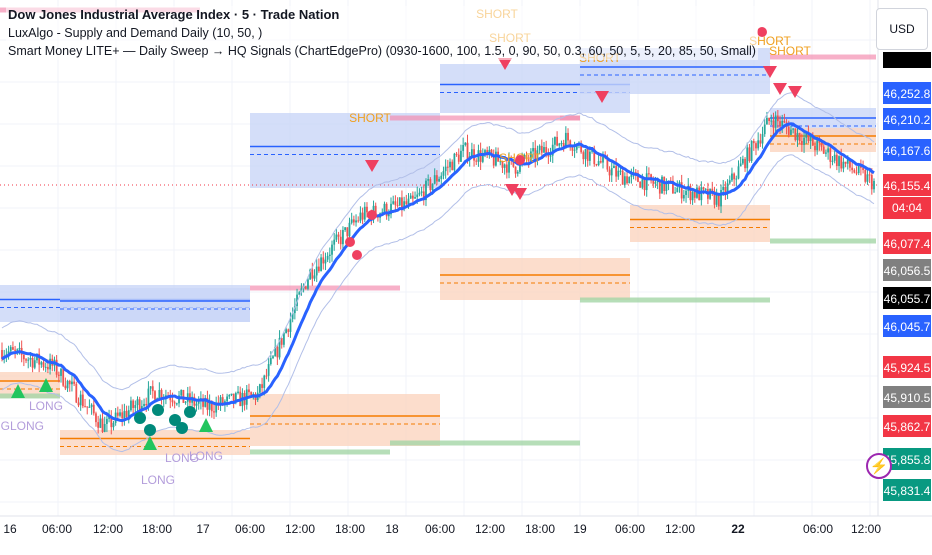 This screenshot has width=932, height=555. What do you see at coordinates (902, 29) in the screenshot?
I see `currency-button: USD` at bounding box center [902, 29].